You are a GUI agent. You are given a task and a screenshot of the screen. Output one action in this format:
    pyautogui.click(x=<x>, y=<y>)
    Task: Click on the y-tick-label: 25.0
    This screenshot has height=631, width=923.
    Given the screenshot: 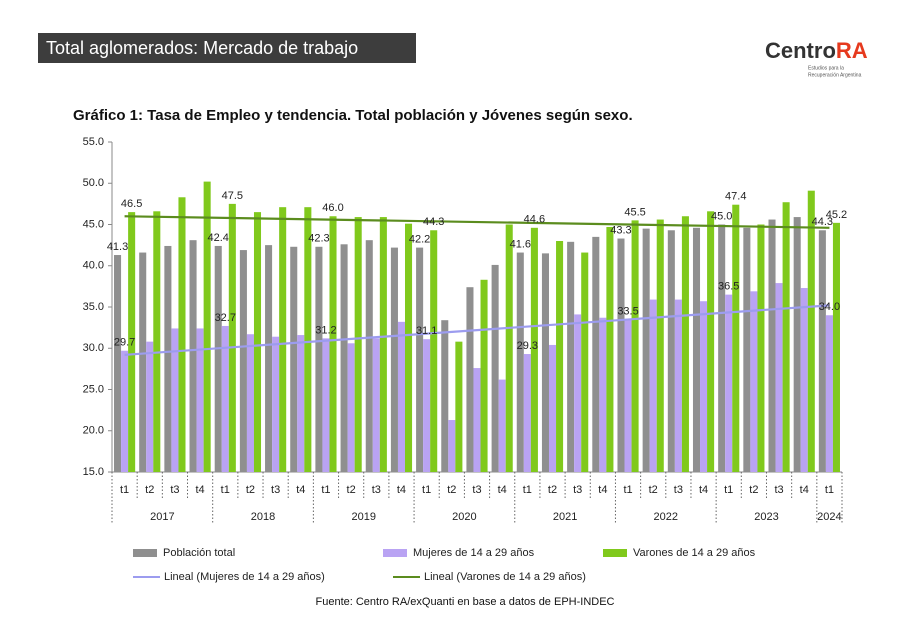 What is the action you would take?
    pyautogui.click(x=93, y=389)
    